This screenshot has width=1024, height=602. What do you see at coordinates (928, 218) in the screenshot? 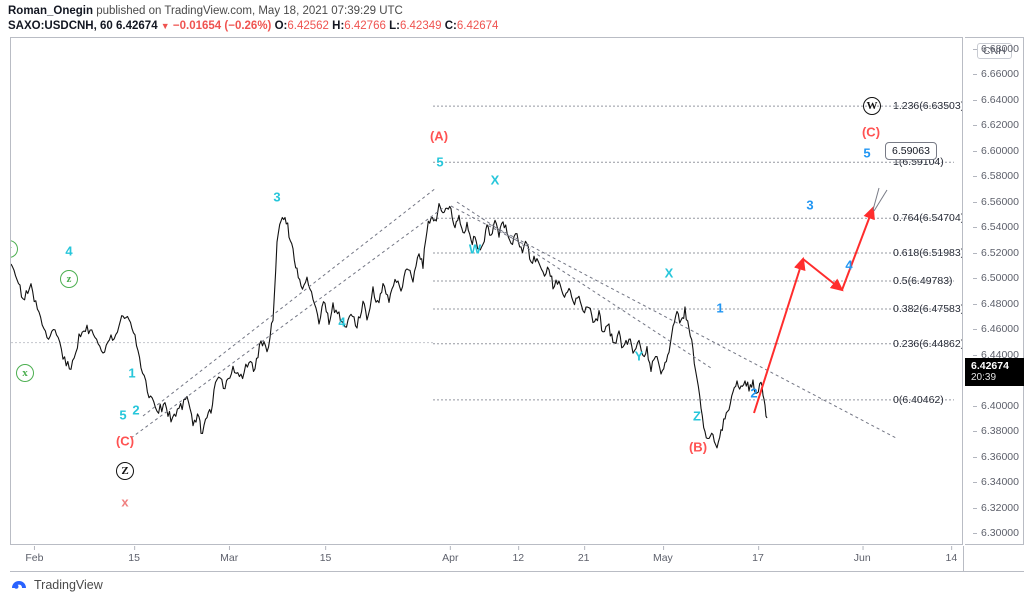
I see `fib-level-label: 0.764(6.54704)` at bounding box center [928, 218].